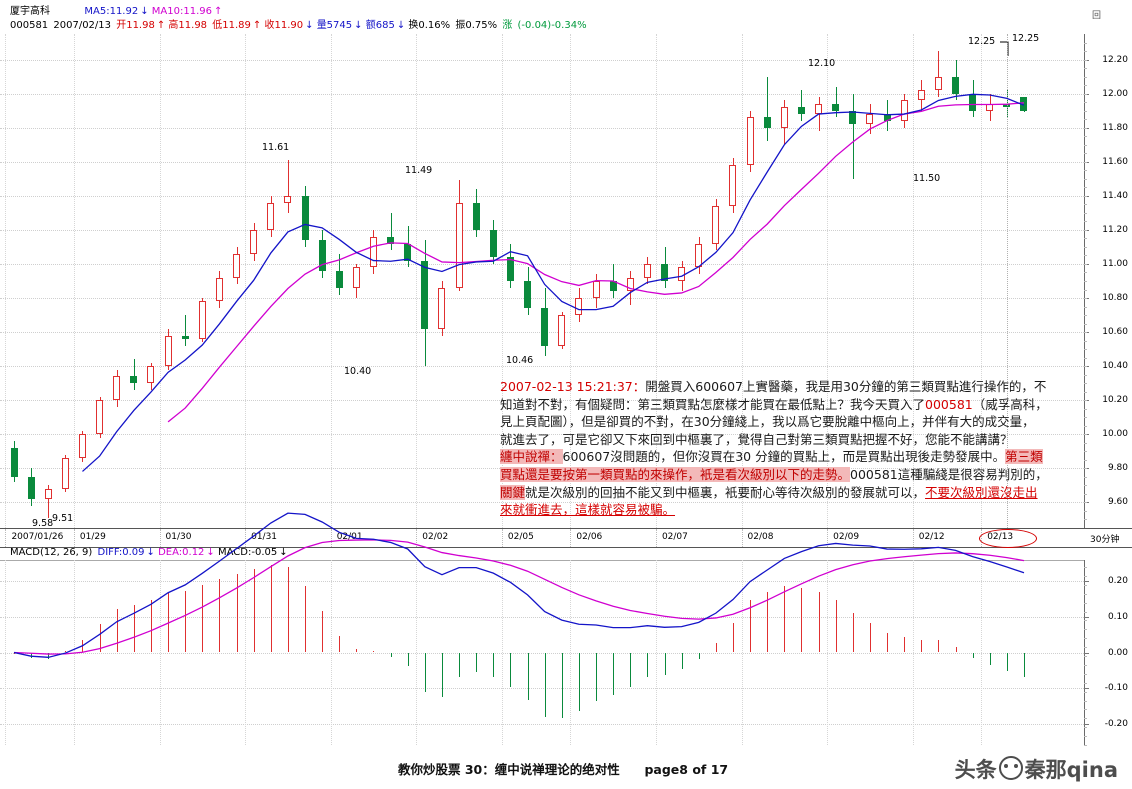 This screenshot has width=1132, height=789. Describe the element at coordinates (435, 537) in the screenshot. I see `date-axis-tick-label: 02/02` at that location.